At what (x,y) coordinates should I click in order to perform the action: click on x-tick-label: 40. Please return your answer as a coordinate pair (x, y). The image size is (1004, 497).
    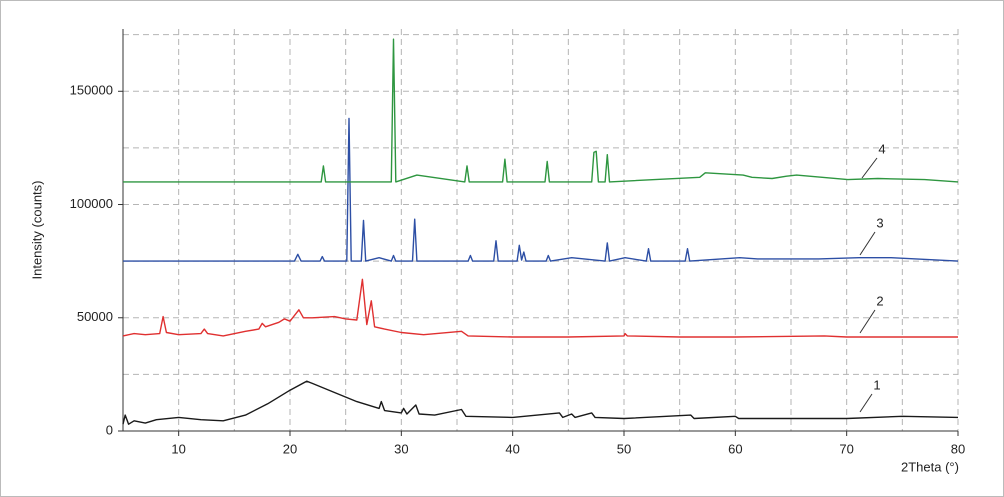
    Looking at the image, I should click on (512, 448).